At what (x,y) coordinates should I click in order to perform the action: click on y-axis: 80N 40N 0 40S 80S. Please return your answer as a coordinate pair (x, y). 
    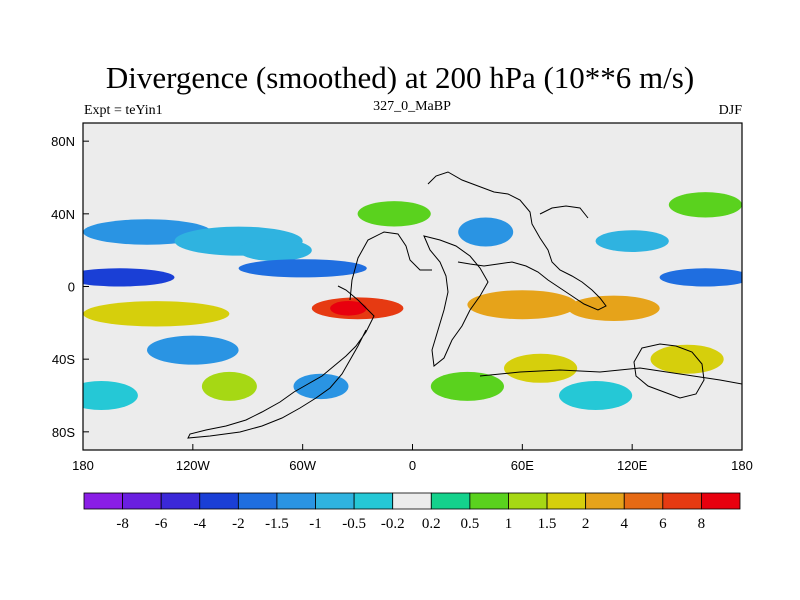
    Looking at the image, I should click on (70, 287).